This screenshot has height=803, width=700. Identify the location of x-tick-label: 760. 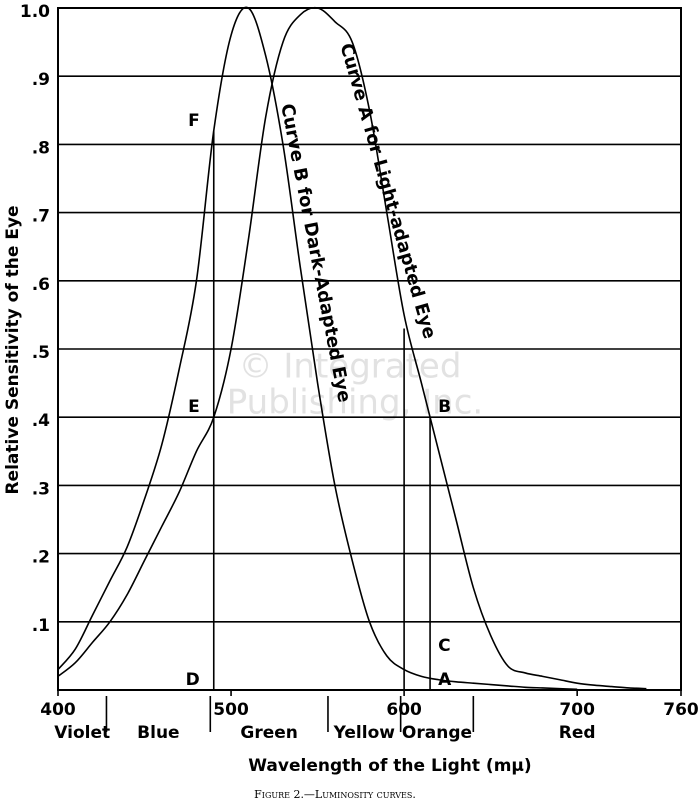
(681, 710).